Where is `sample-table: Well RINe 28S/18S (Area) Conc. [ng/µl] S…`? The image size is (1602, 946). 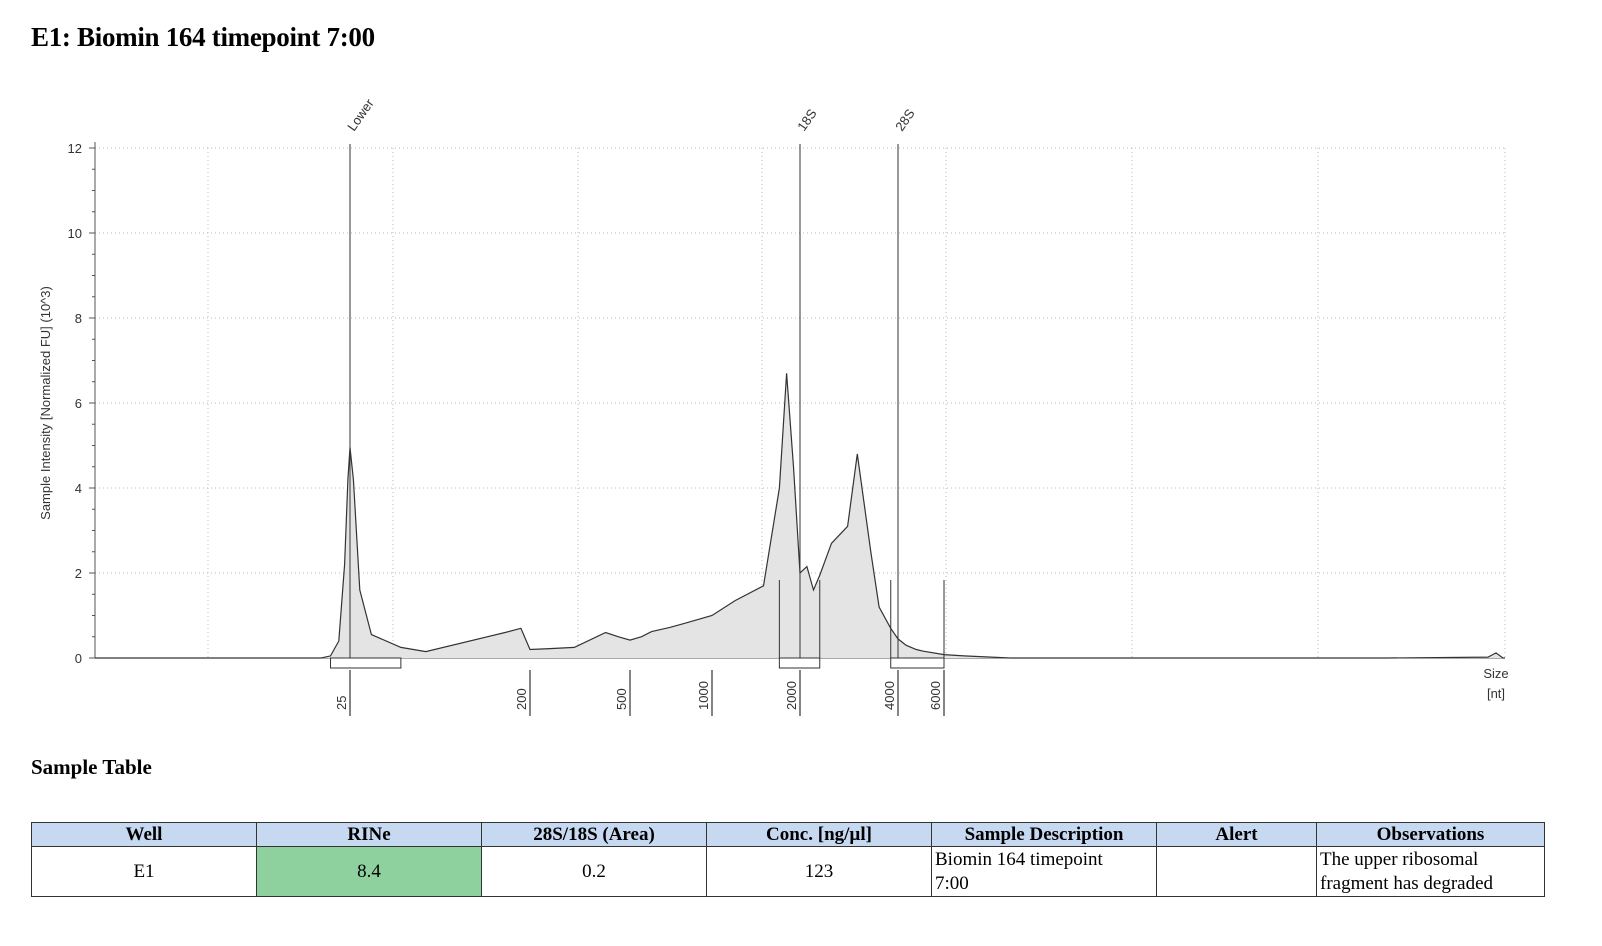 sample-table: Well RINe 28S/18S (Area) Conc. [ng/µl] S… is located at coordinates (788, 859).